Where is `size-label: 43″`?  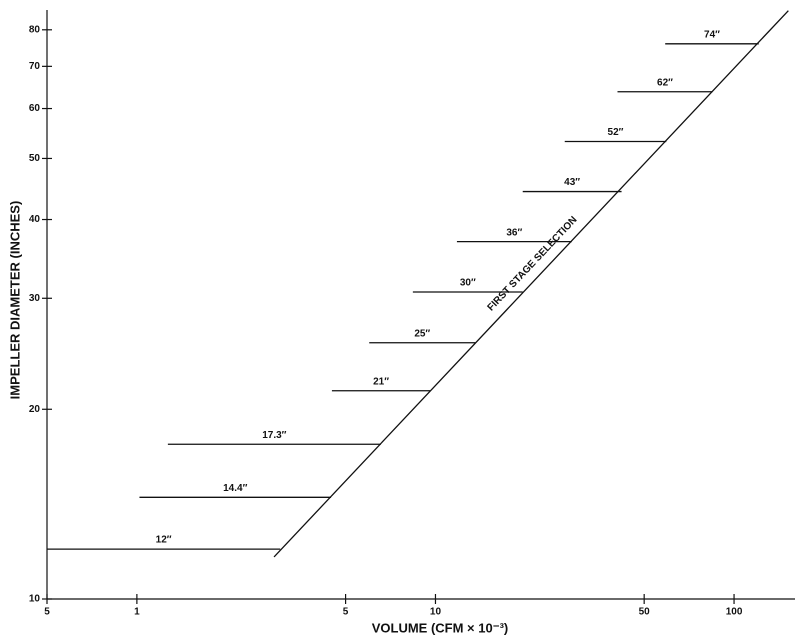 size-label: 43″ is located at coordinates (572, 182).